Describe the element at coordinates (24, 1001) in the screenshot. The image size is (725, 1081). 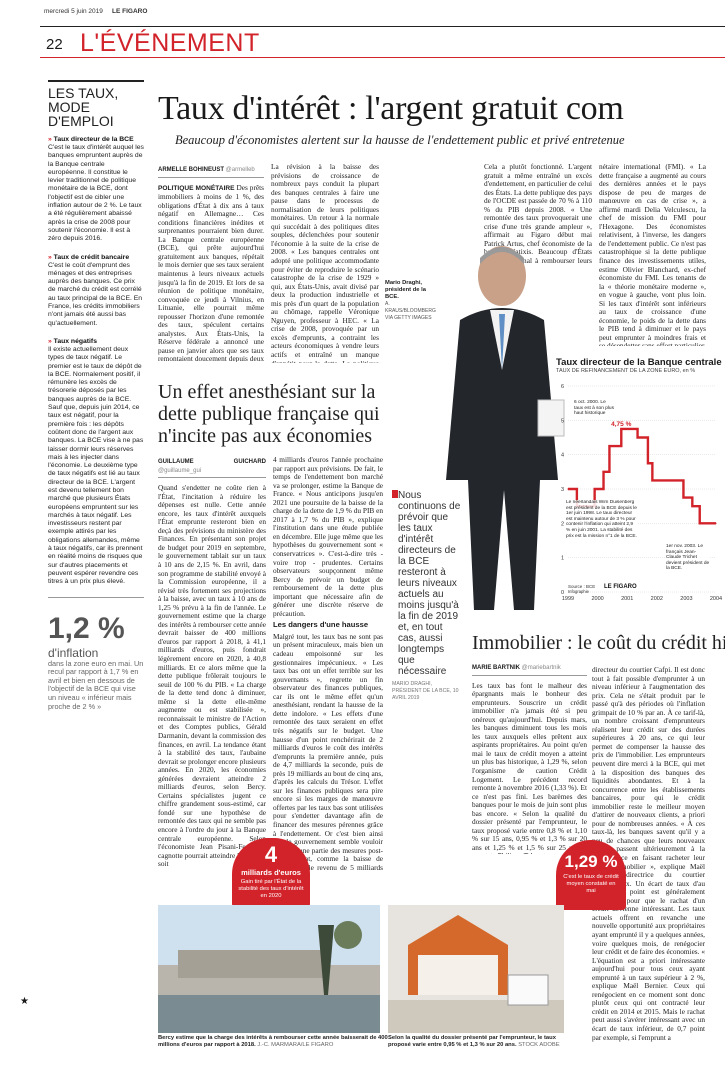
I see `star-icon: ★` at that location.